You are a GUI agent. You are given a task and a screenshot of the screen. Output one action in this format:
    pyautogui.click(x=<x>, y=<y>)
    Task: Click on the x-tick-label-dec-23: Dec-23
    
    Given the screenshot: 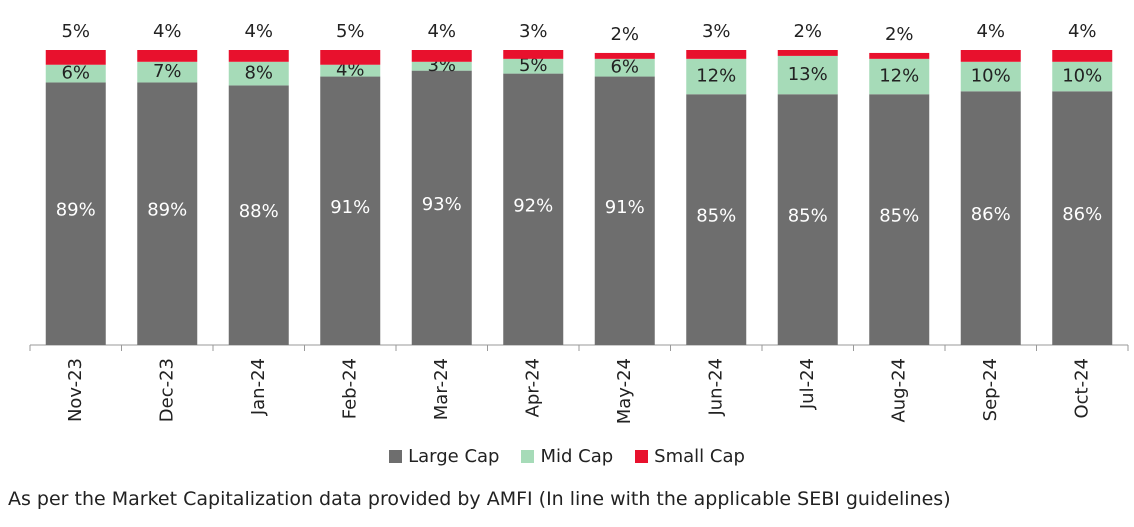 What is the action you would take?
    pyautogui.click(x=166, y=390)
    